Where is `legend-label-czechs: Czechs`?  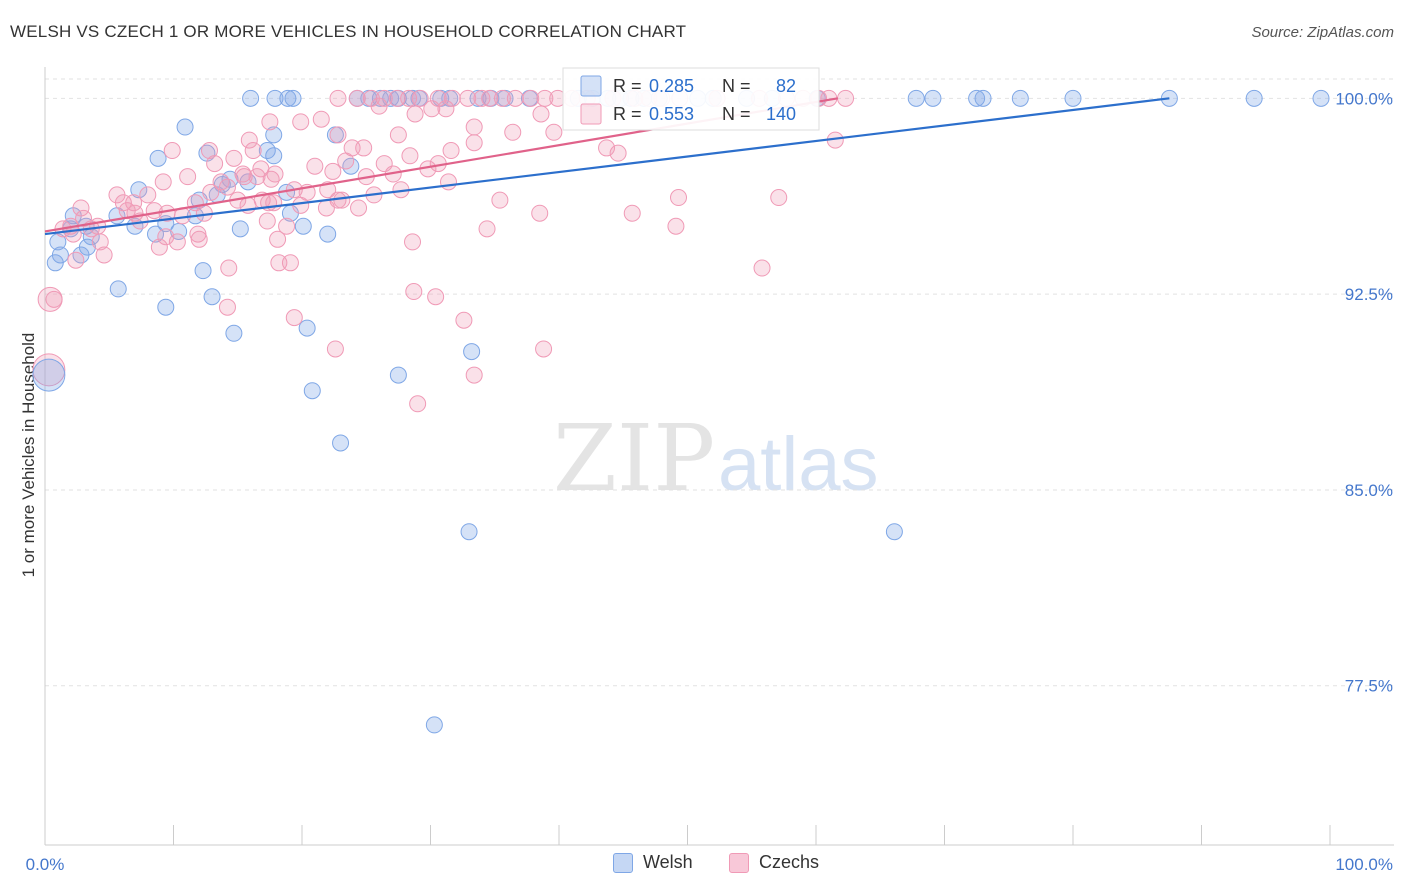 legend-label-czechs: Czechs is located at coordinates (789, 862).